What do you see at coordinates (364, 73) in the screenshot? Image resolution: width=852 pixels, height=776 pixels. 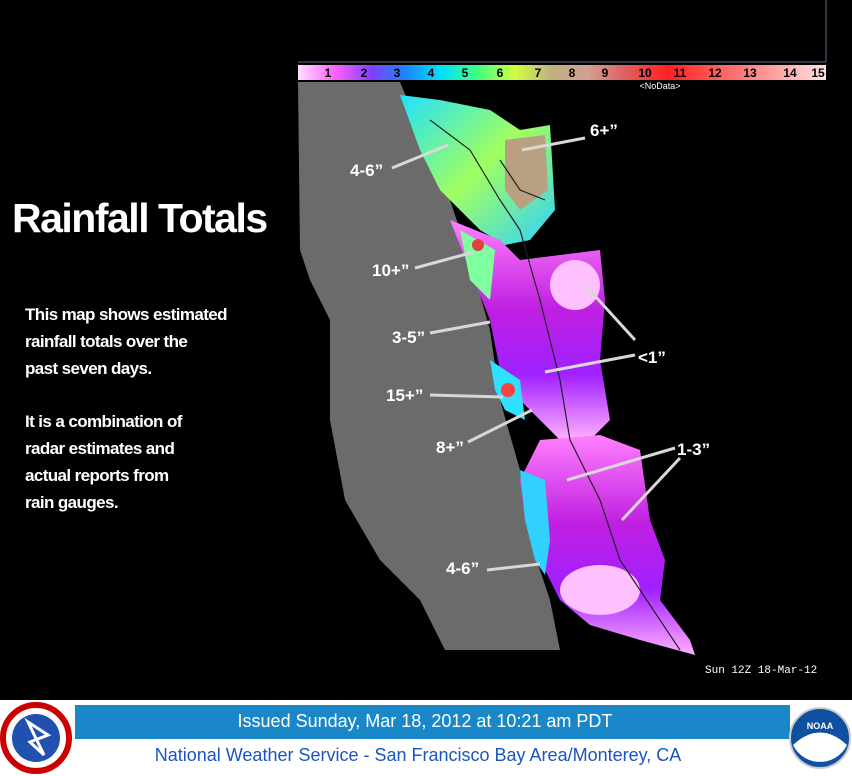 I see `scale-label: 2` at bounding box center [364, 73].